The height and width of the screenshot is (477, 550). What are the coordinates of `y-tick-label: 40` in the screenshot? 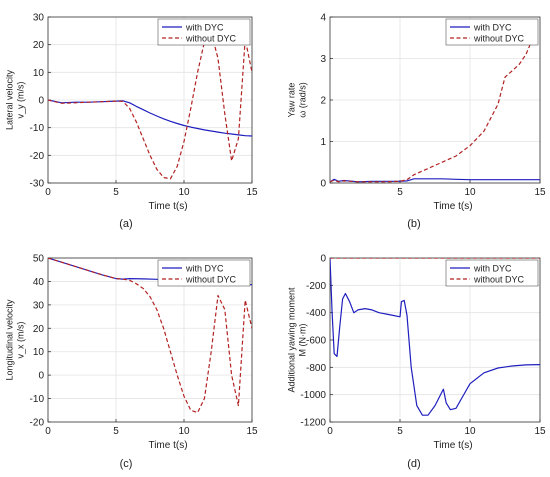 It's located at (39, 282).